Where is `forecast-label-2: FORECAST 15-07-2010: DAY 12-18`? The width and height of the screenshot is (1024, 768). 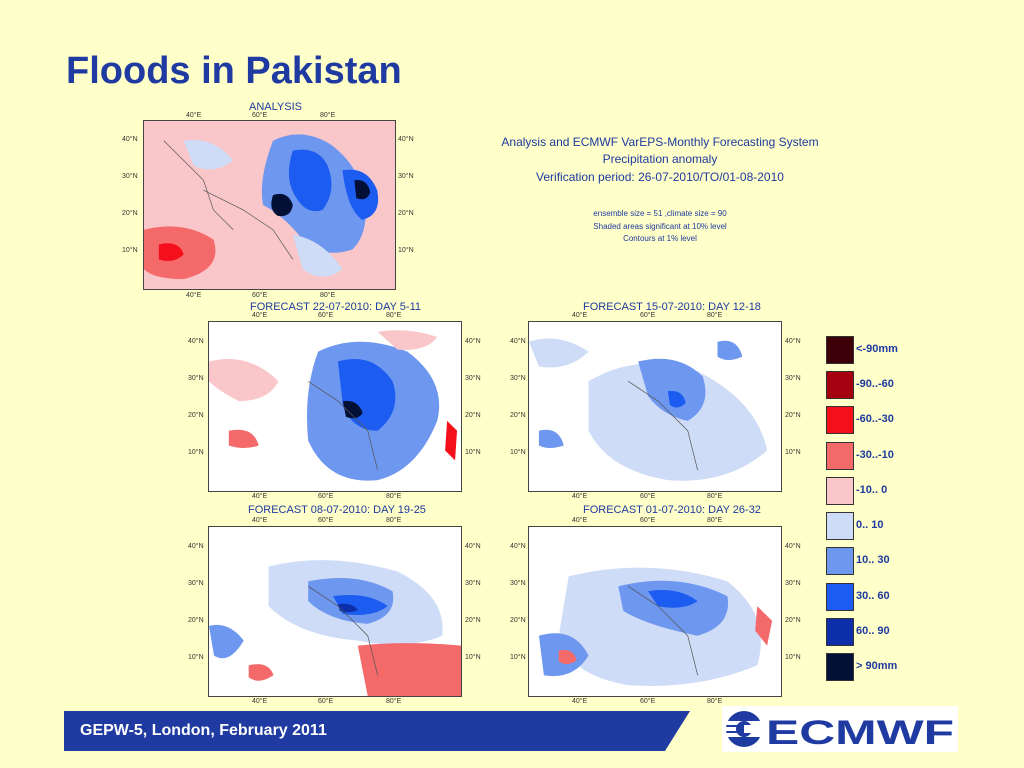
forecast-label-2: FORECAST 15-07-2010: DAY 12-18 is located at coordinates (672, 307).